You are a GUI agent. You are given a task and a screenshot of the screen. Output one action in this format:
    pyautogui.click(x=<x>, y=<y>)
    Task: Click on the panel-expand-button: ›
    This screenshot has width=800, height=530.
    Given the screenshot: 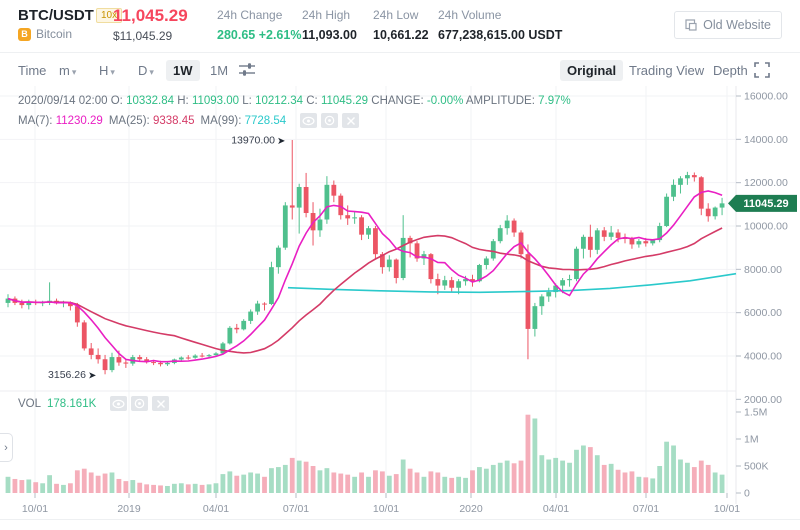 What is the action you would take?
    pyautogui.click(x=6, y=447)
    